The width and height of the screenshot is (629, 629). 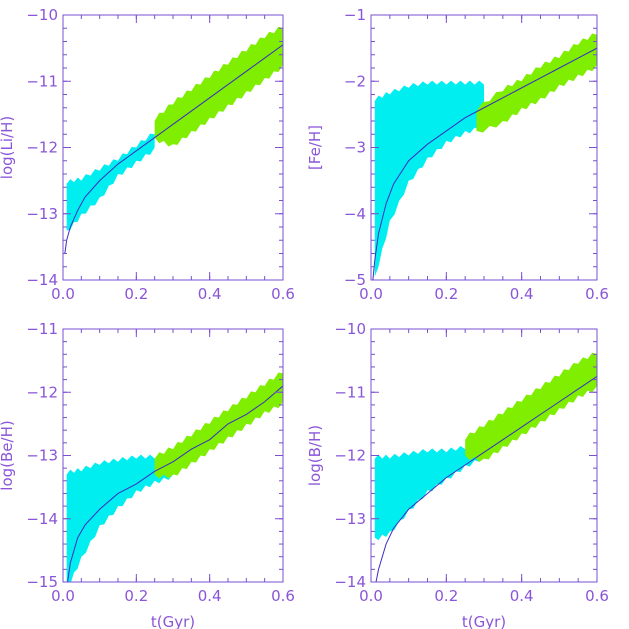 What do you see at coordinates (8, 147) in the screenshot?
I see `y-axis-title: log(Li/H)` at bounding box center [8, 147].